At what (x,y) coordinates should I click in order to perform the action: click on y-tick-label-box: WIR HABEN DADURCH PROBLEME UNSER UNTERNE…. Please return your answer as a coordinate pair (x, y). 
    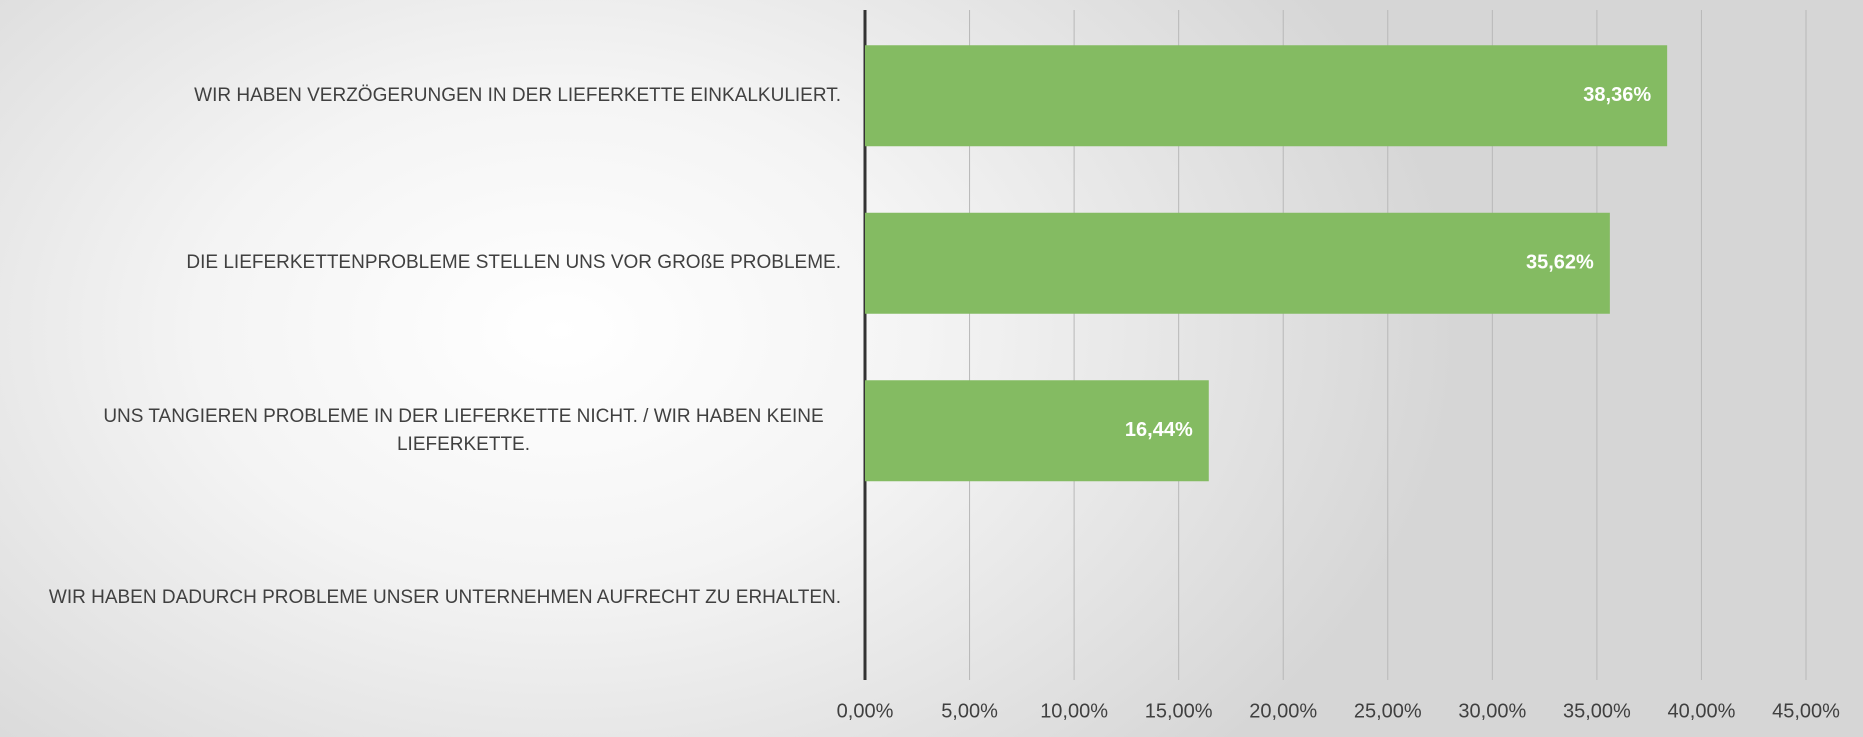
    Looking at the image, I should click on (421, 598).